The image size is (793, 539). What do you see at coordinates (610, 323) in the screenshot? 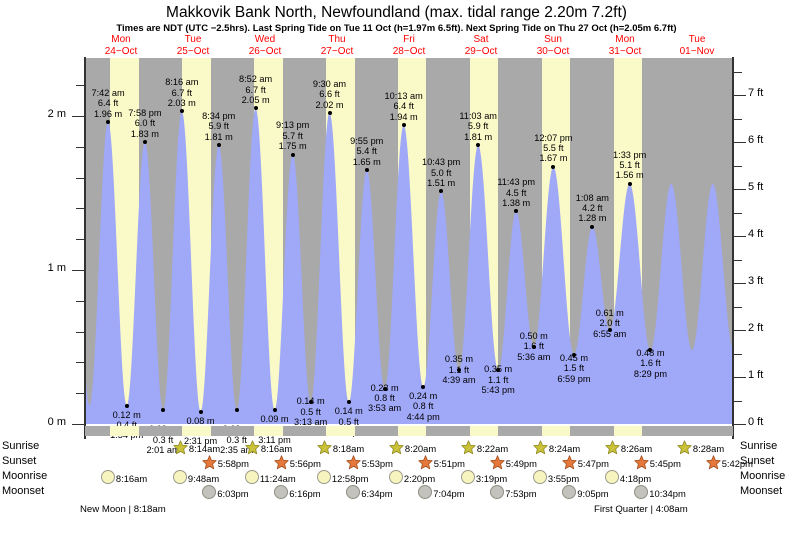
I see `low-tide-label-14: 0.61 m 2.0 ft 6:55 am` at bounding box center [610, 323].